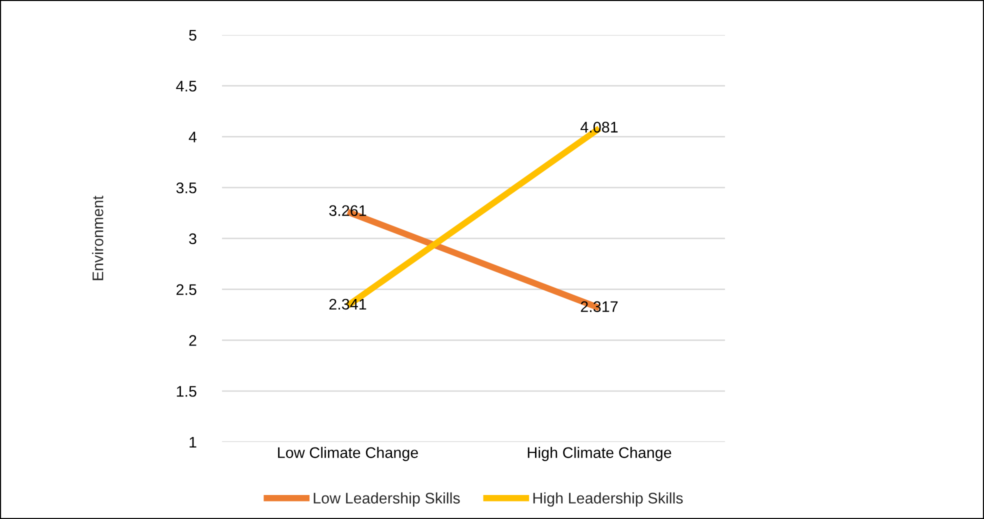 The height and width of the screenshot is (519, 984). What do you see at coordinates (186, 391) in the screenshot?
I see `y-tick-label: 1.5` at bounding box center [186, 391].